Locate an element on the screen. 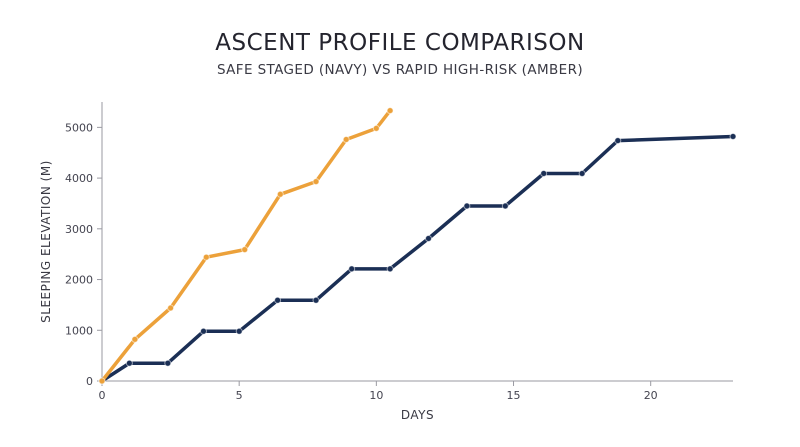 The width and height of the screenshot is (800, 447). x-tick-label: 5 is located at coordinates (239, 395).